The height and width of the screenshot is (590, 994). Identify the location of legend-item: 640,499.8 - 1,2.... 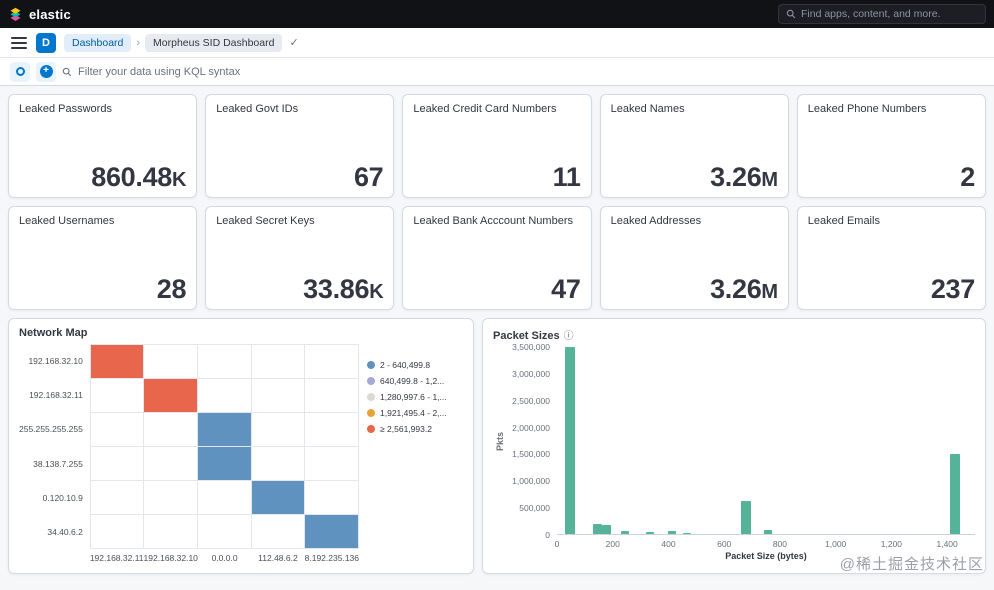
(415, 381).